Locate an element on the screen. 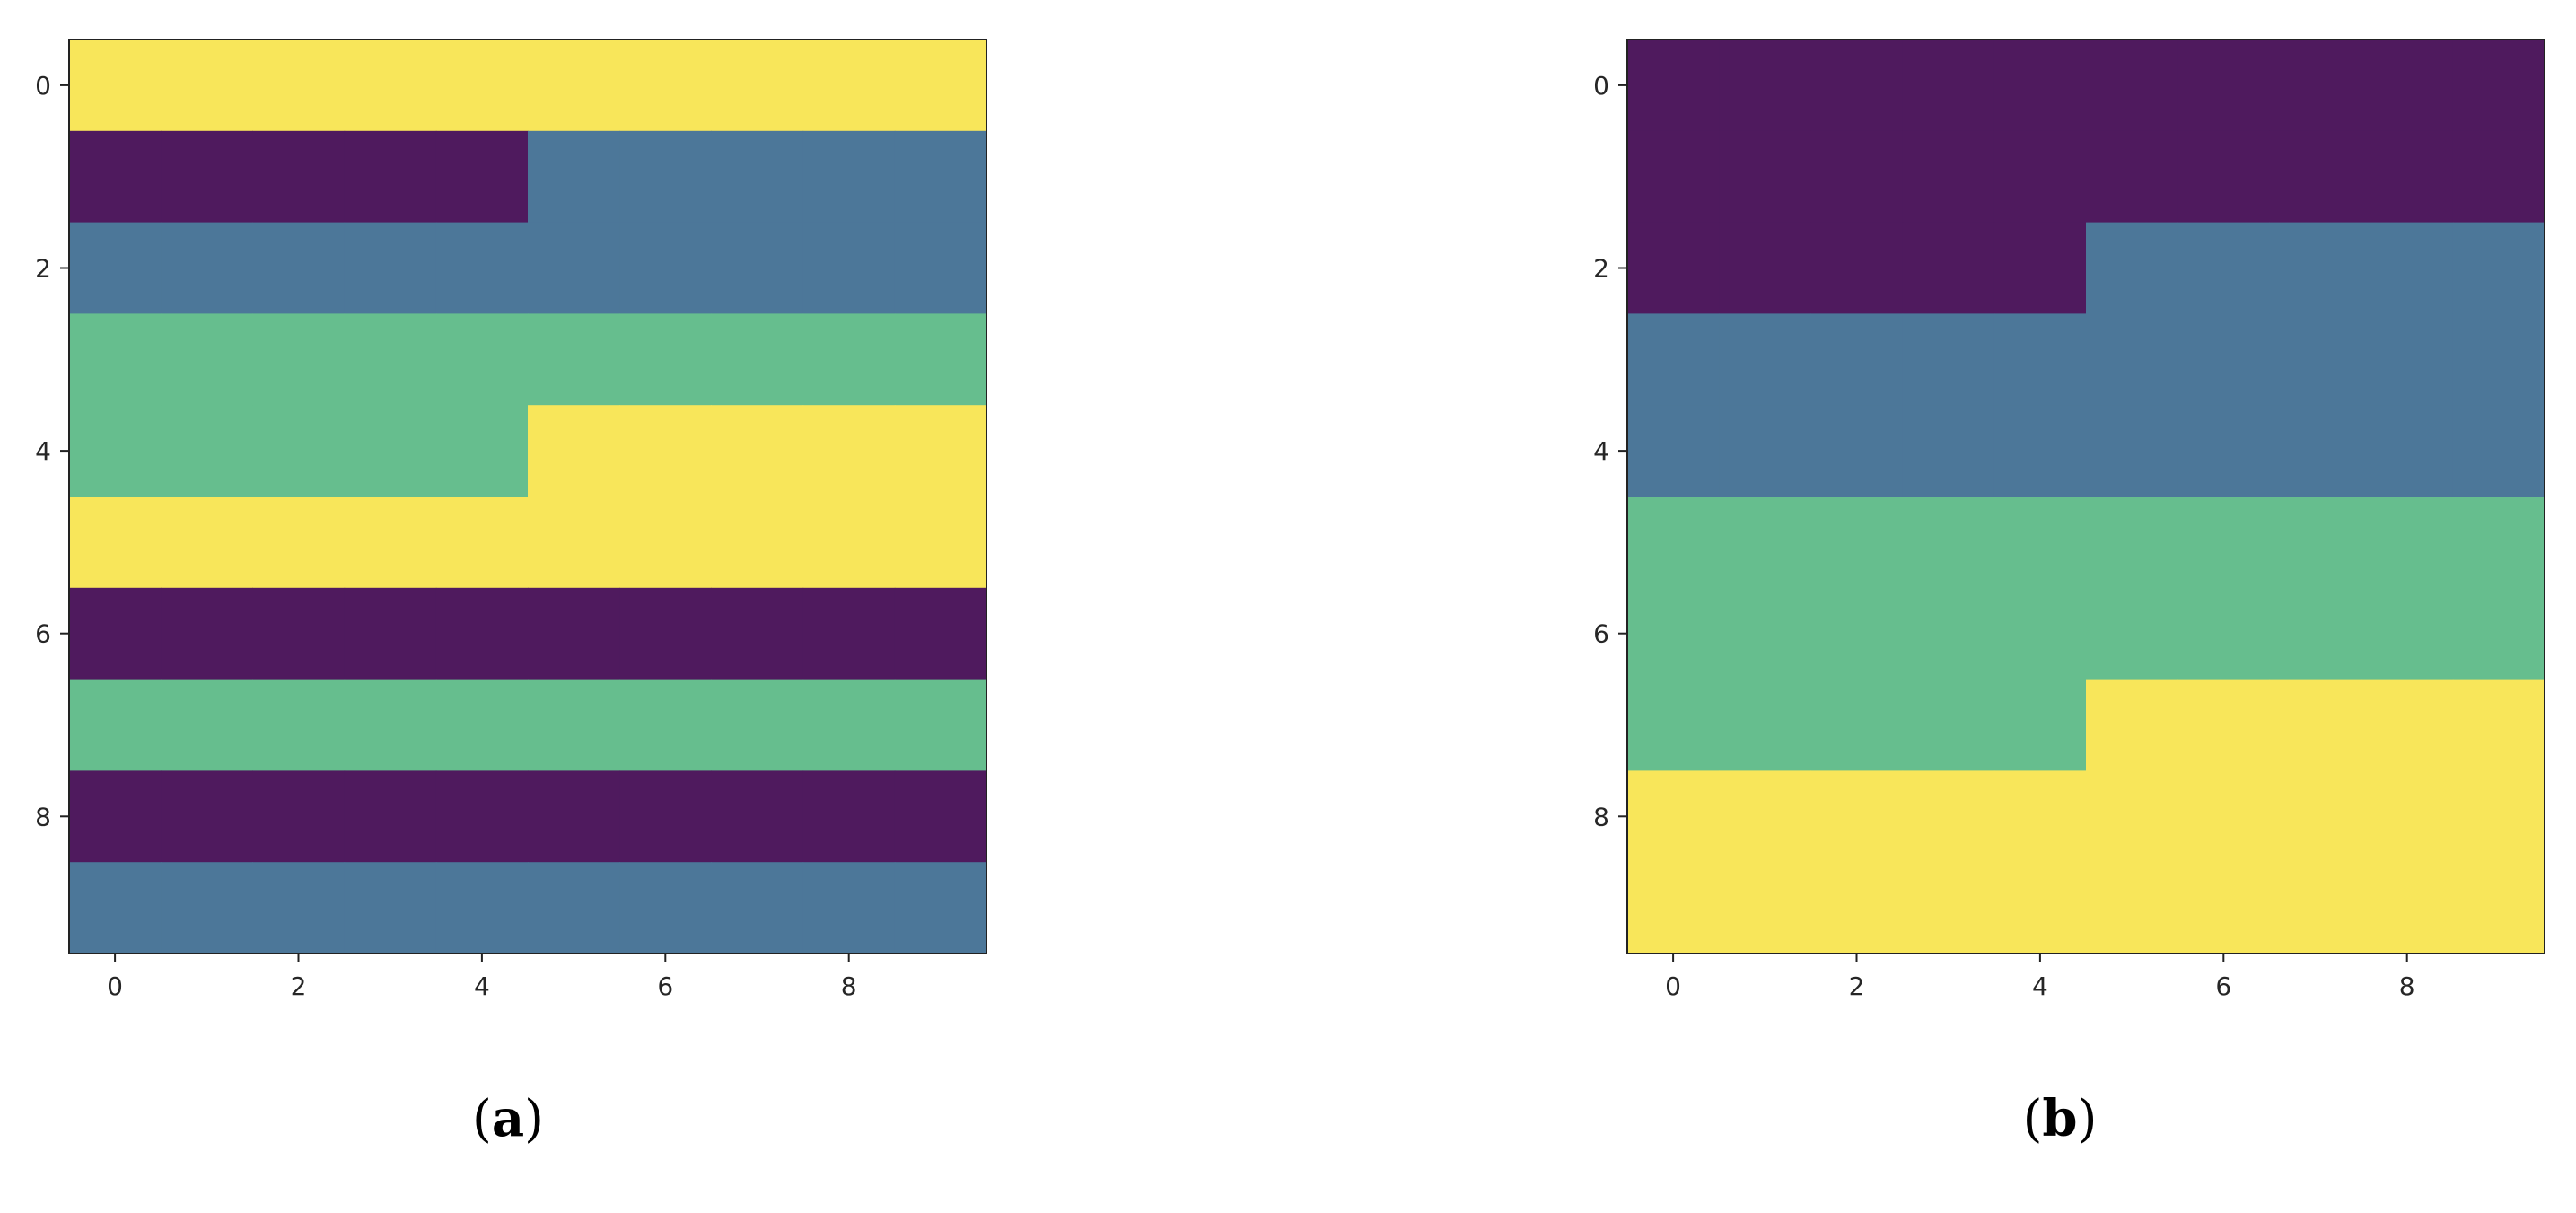 This screenshot has height=1213, width=2576. y-tick-label: 4 is located at coordinates (1601, 451).